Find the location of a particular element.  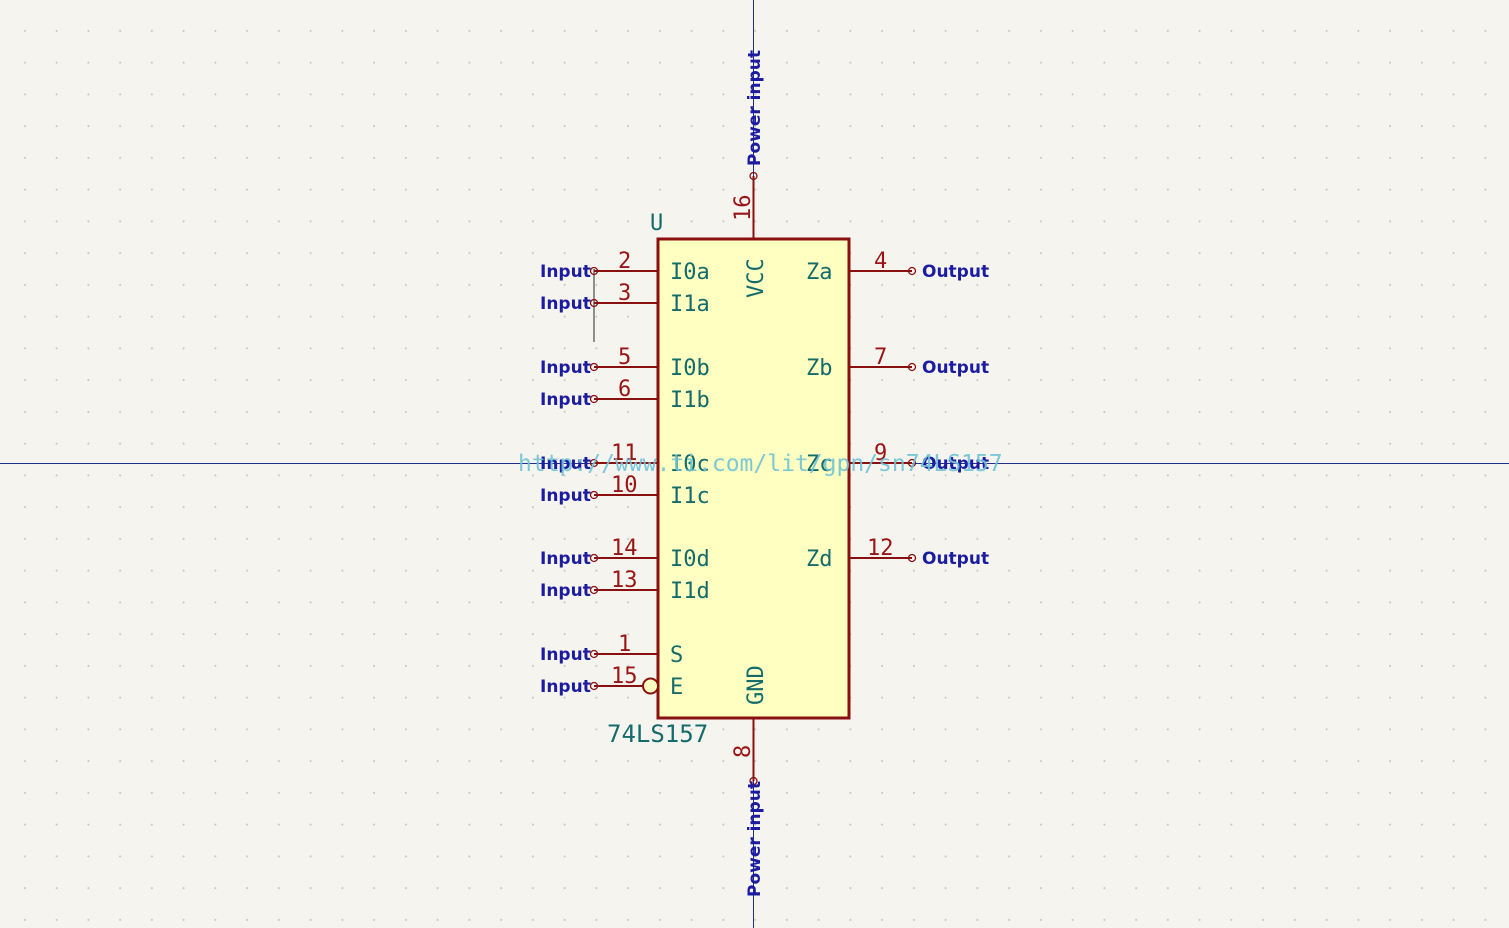

pin-i0c: 11 I0c Input is located at coordinates (625, 459).